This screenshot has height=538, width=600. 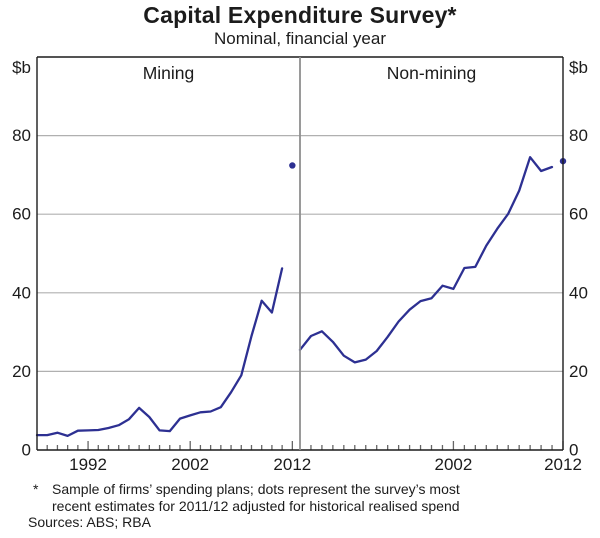 I want to click on mining-estimate-dot, so click(x=292, y=165).